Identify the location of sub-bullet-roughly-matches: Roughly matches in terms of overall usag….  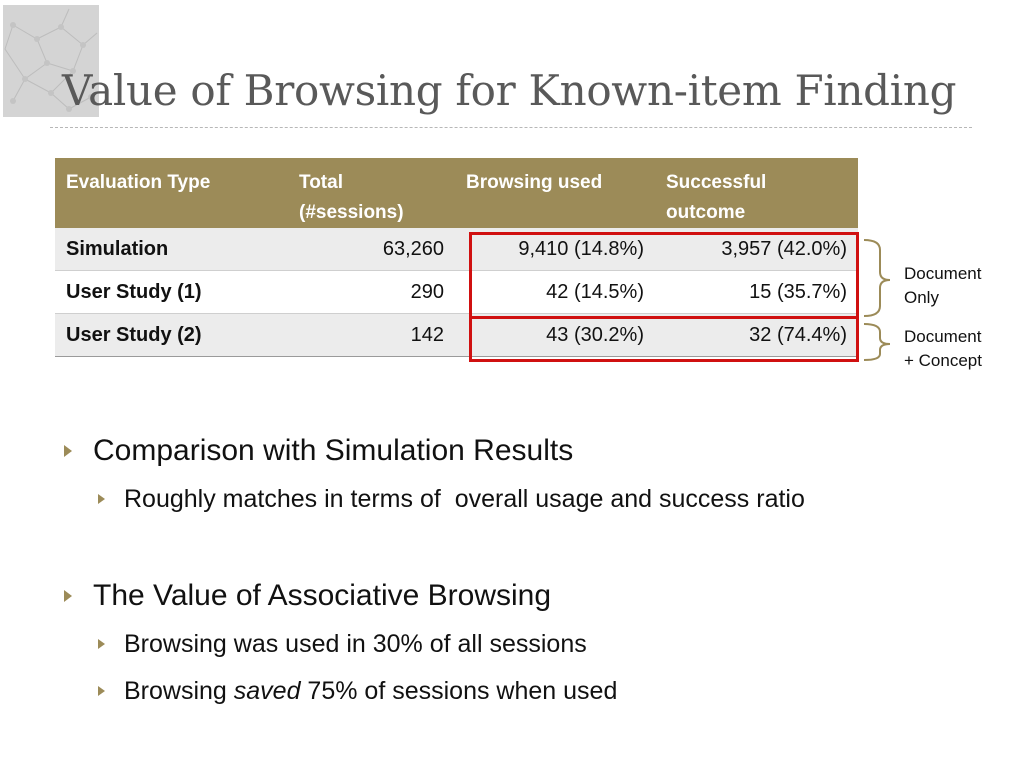
(451, 499).